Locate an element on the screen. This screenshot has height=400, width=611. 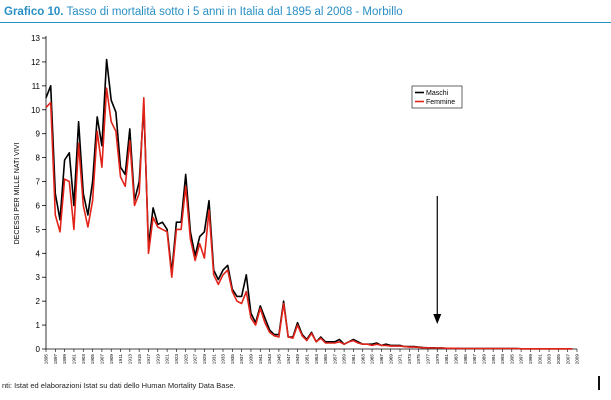
x-tick-label: 1923 is located at coordinates (176, 359).